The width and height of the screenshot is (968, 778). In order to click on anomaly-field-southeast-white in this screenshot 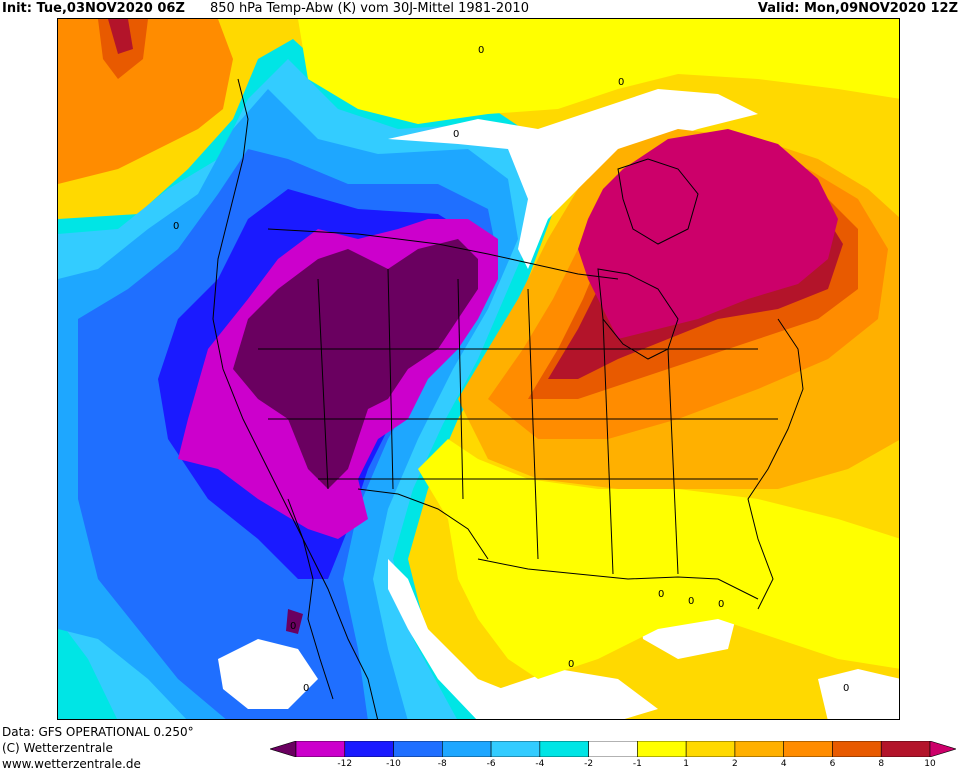, I will do `click(578, 694)`.